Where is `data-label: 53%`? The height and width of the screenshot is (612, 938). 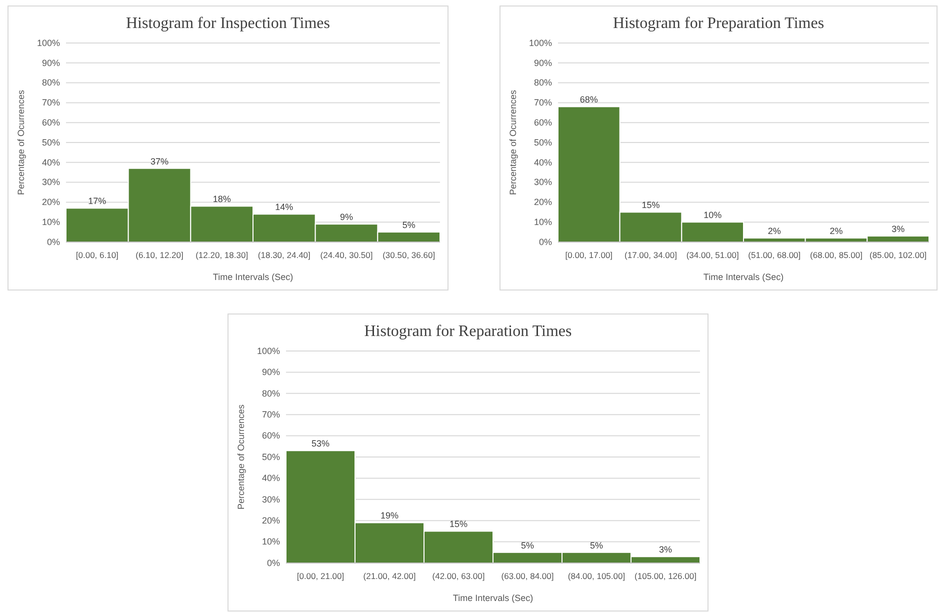
data-label: 53% is located at coordinates (320, 443).